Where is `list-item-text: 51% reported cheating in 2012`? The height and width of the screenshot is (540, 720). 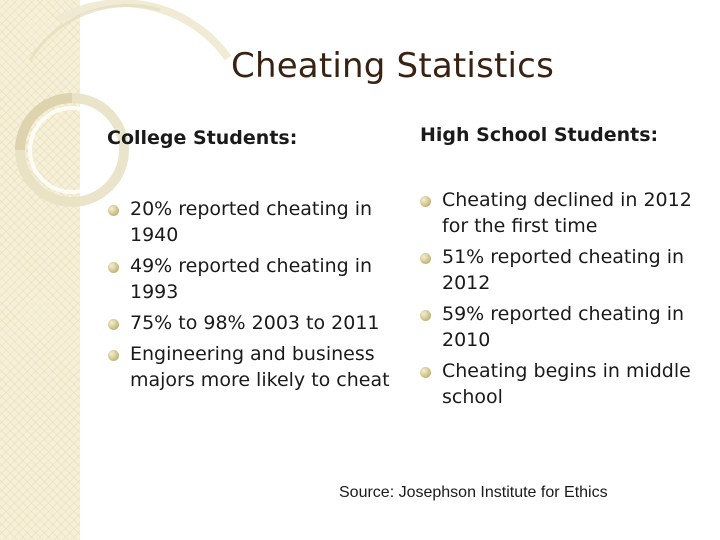
list-item-text: 51% reported cheating in 2012 is located at coordinates (563, 270).